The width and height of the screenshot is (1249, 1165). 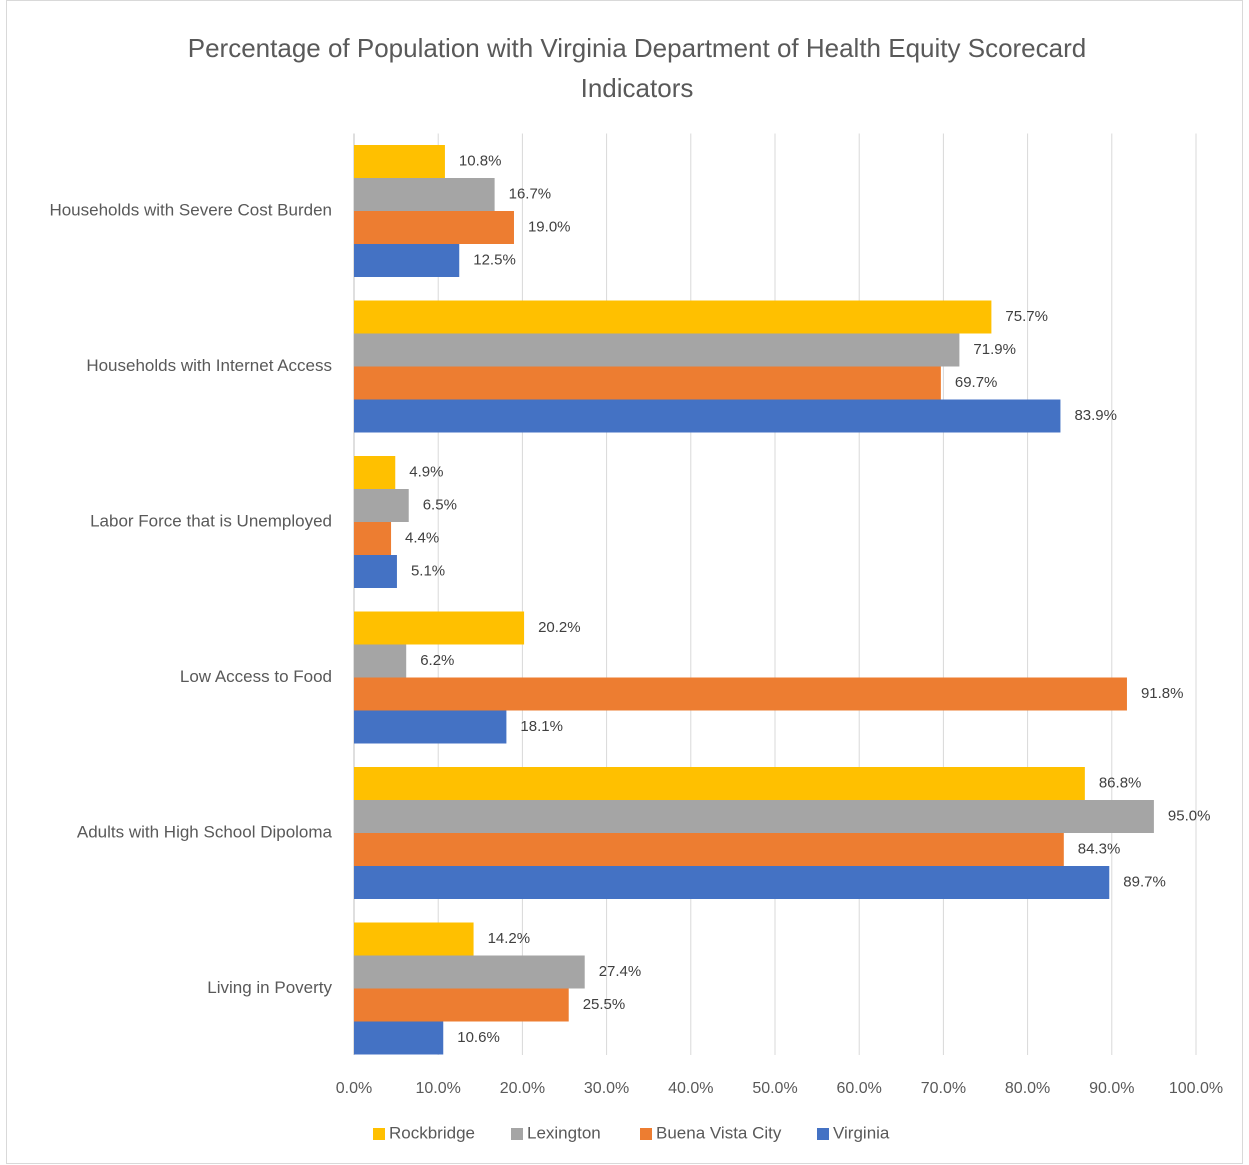 I want to click on x-tick-label: 60.0%, so click(x=859, y=1088).